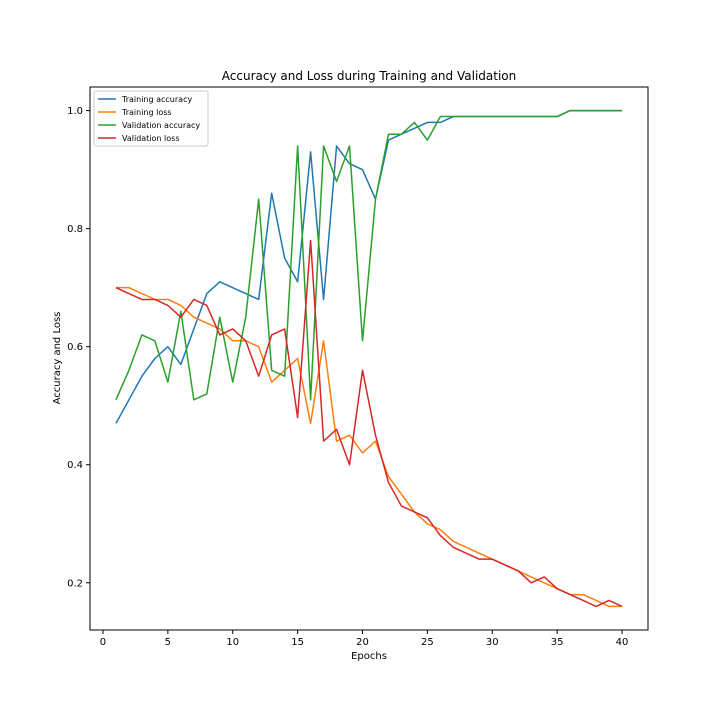  I want to click on x-axis: 0 5 10 15 20 25 30 35 40, so click(364, 639).